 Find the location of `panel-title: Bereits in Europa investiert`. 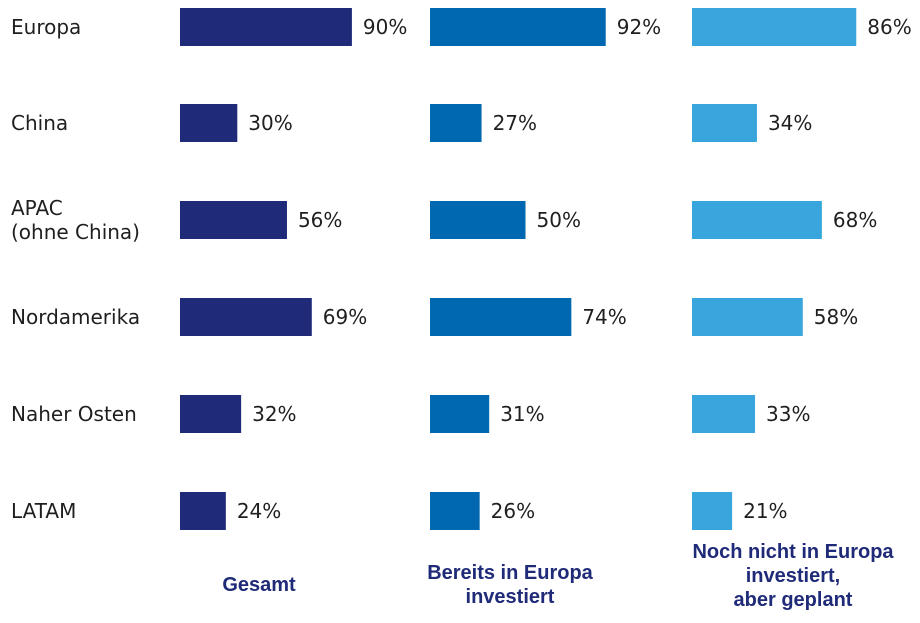

panel-title: Bereits in Europa investiert is located at coordinates (510, 585).